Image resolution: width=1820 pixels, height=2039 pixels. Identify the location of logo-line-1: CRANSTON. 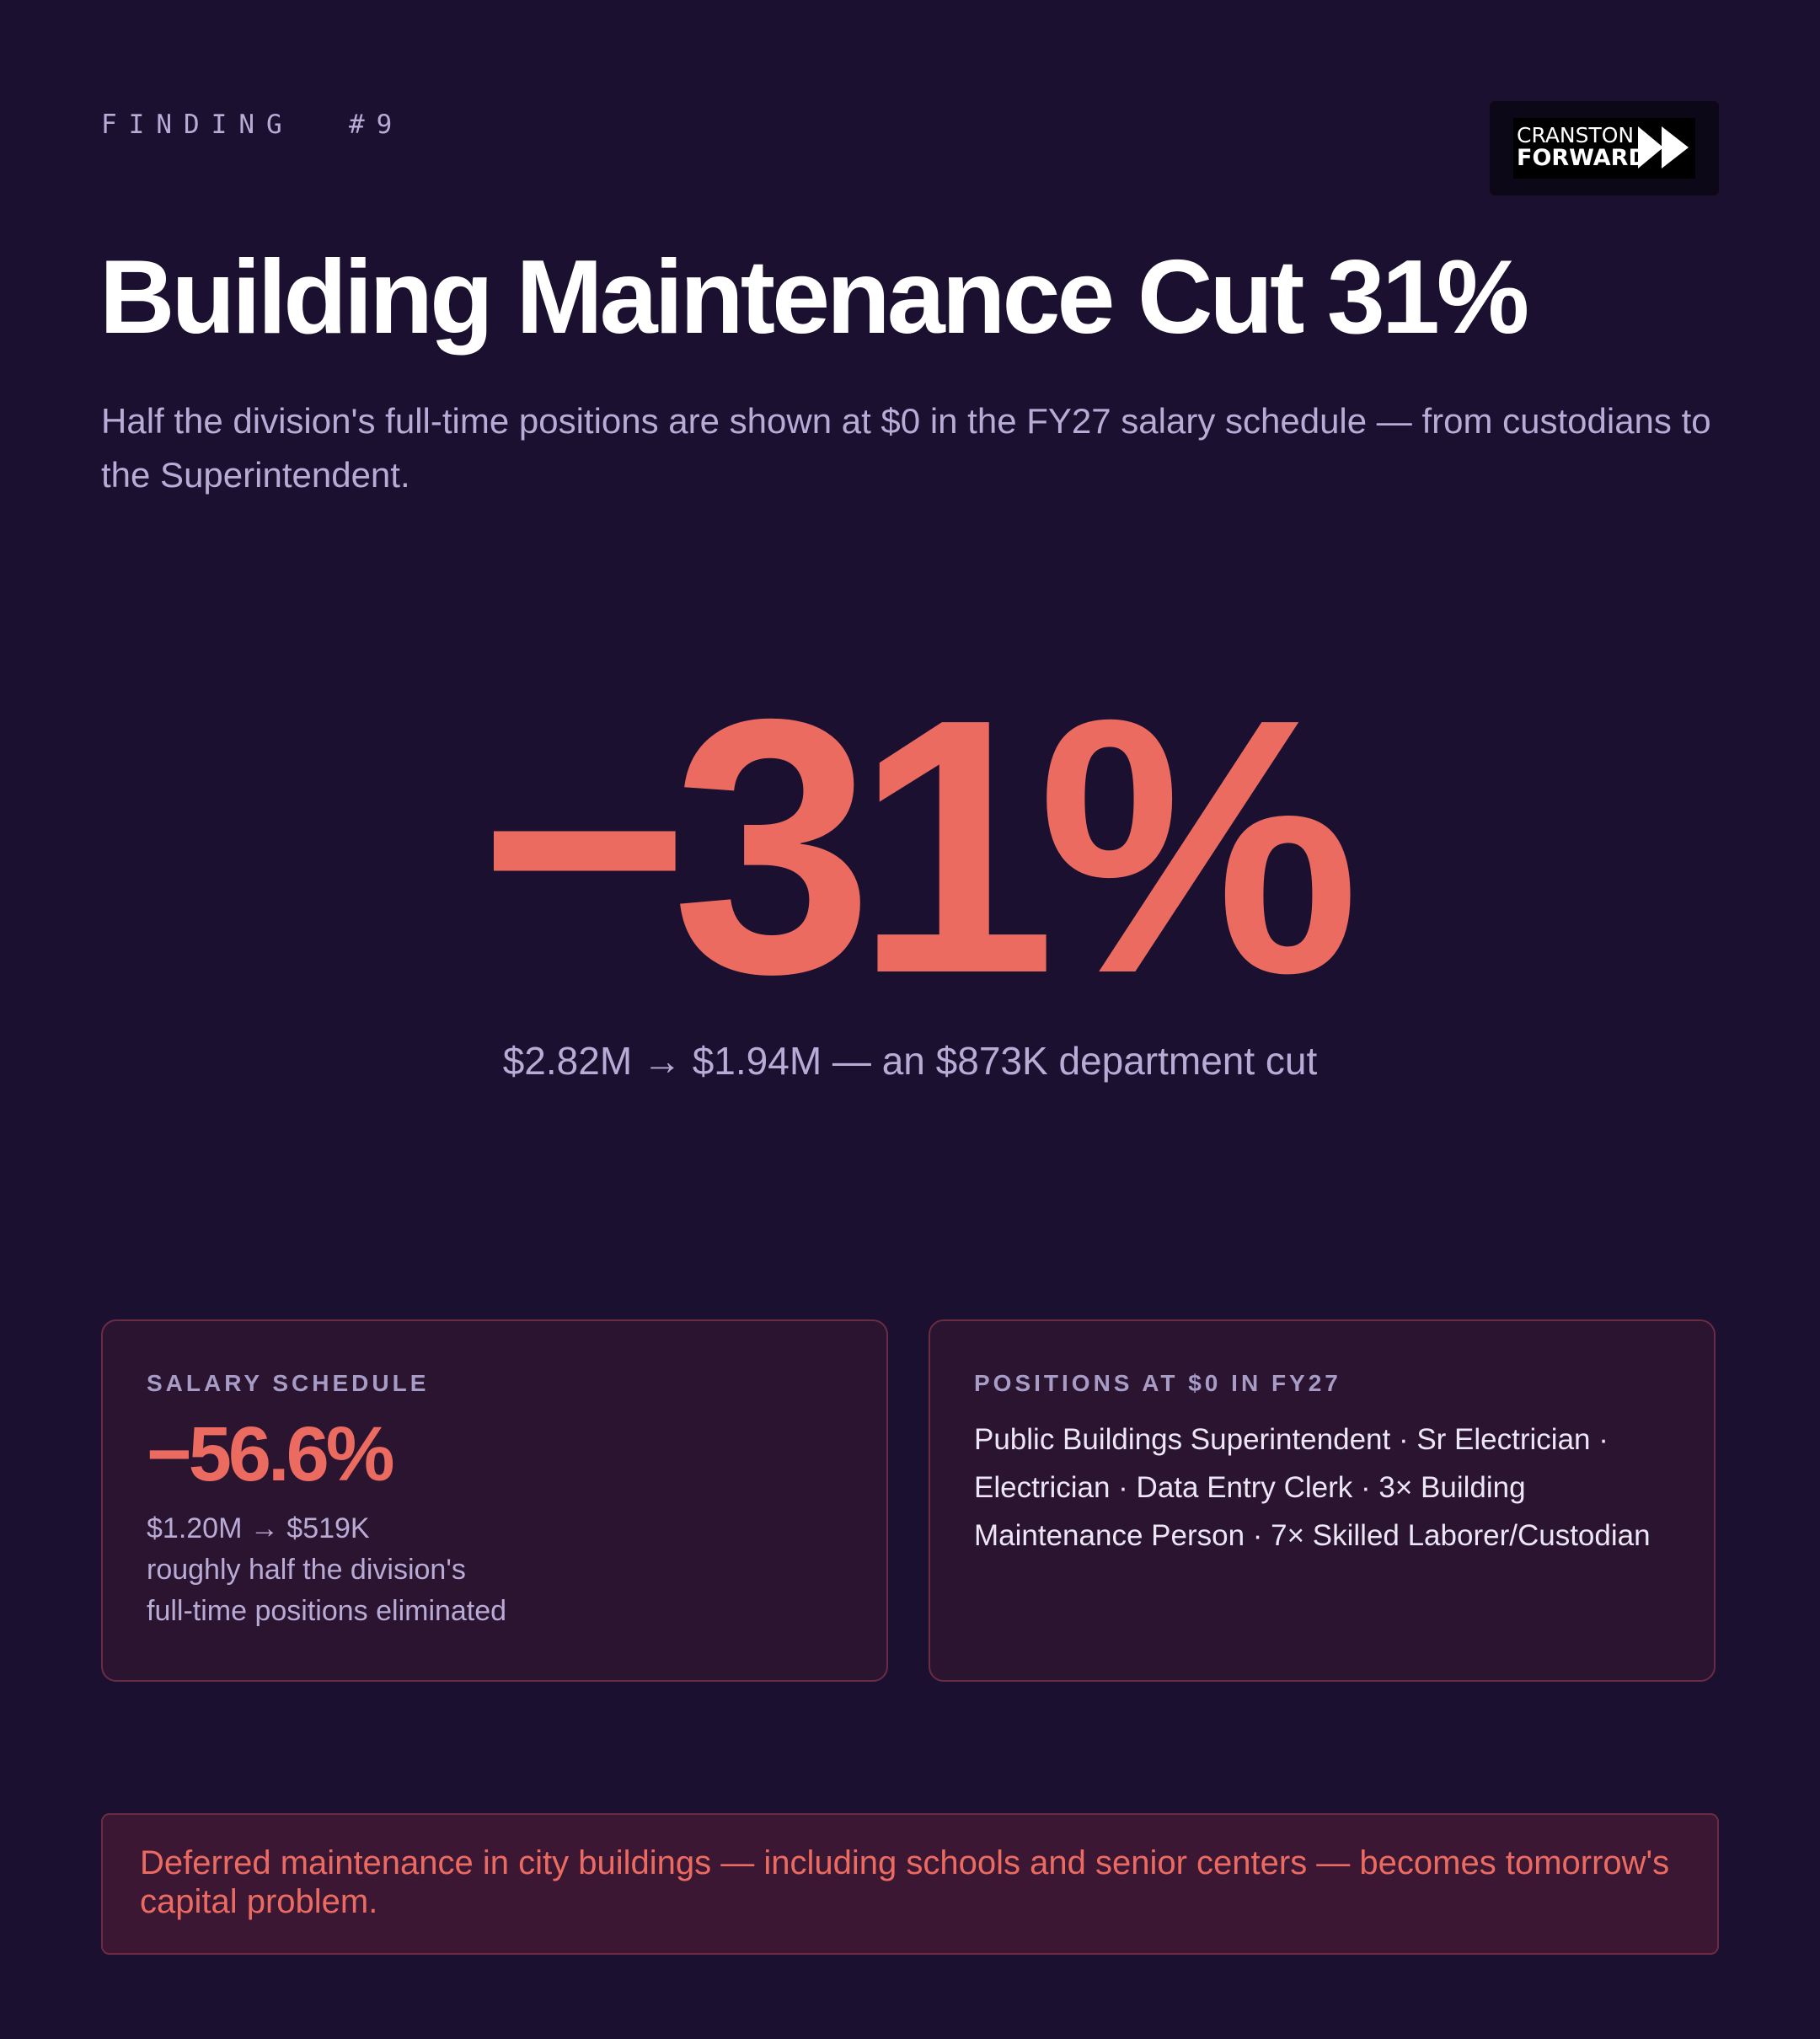
(1576, 135).